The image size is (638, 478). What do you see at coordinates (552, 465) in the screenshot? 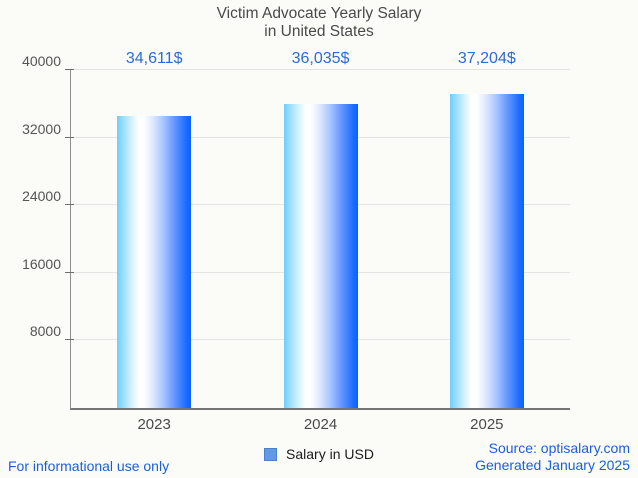
I see `generated-text: Generated January 2025` at bounding box center [552, 465].